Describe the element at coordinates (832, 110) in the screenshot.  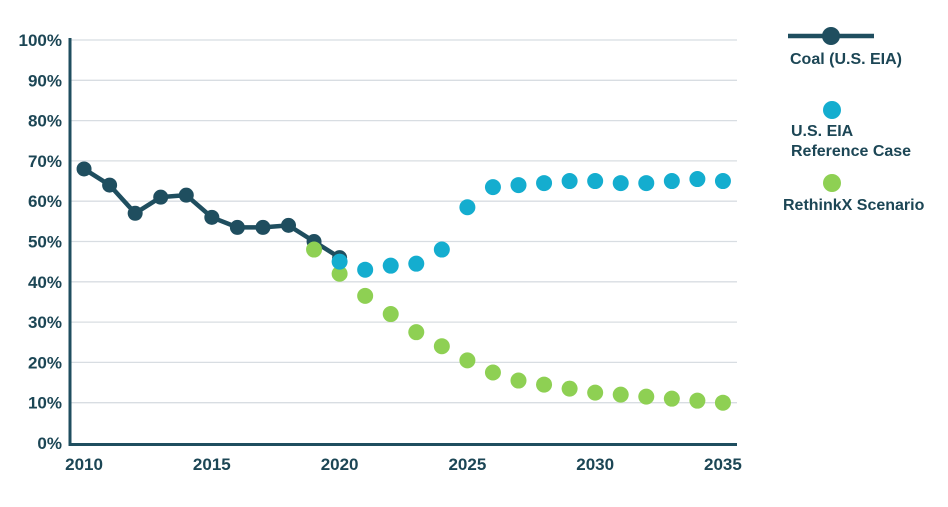
I see `eia-reference-legend-marker` at that location.